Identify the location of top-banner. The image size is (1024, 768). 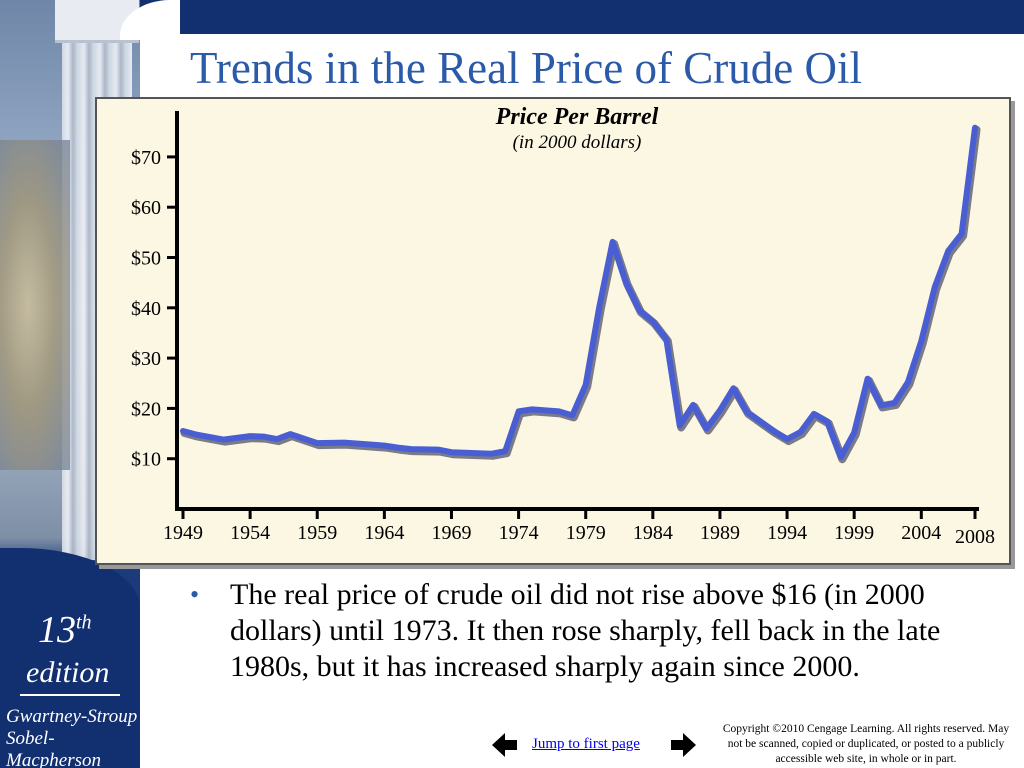
(582, 17).